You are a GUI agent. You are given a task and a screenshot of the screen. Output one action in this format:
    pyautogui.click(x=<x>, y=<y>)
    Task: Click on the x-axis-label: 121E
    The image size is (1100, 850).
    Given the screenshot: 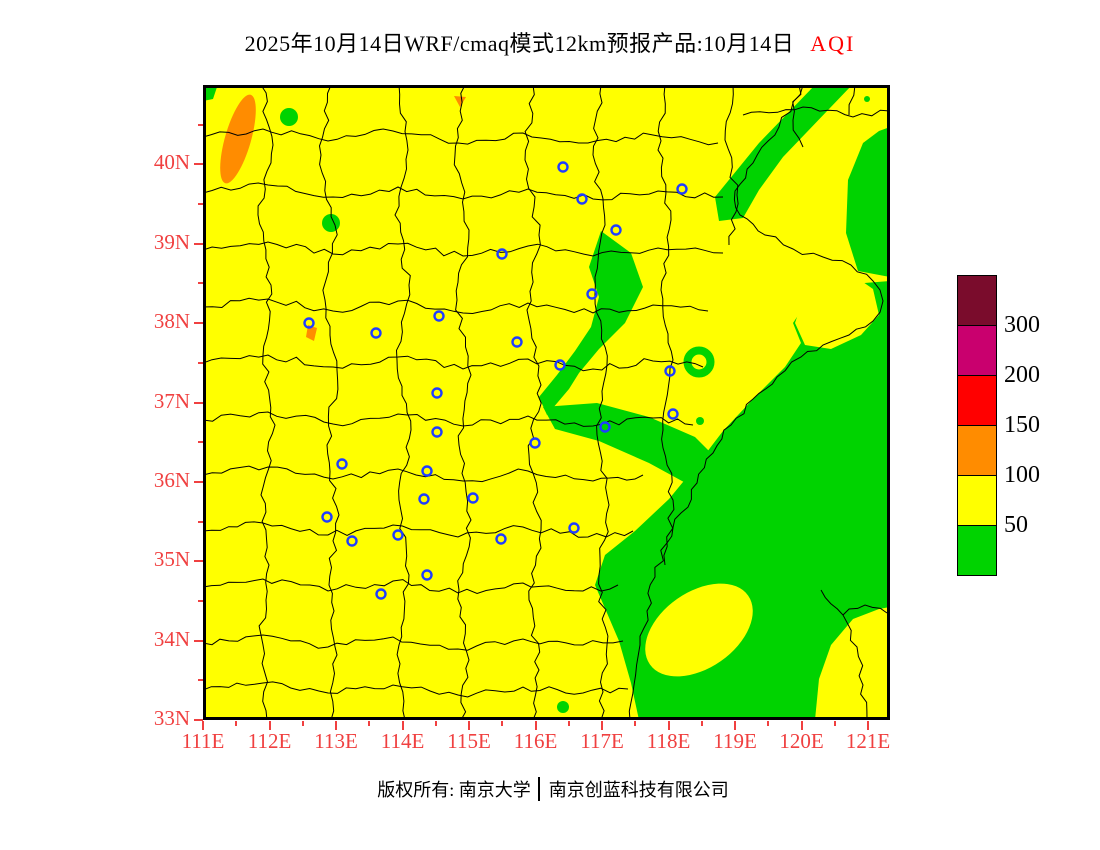 What is the action you would take?
    pyautogui.click(x=868, y=741)
    